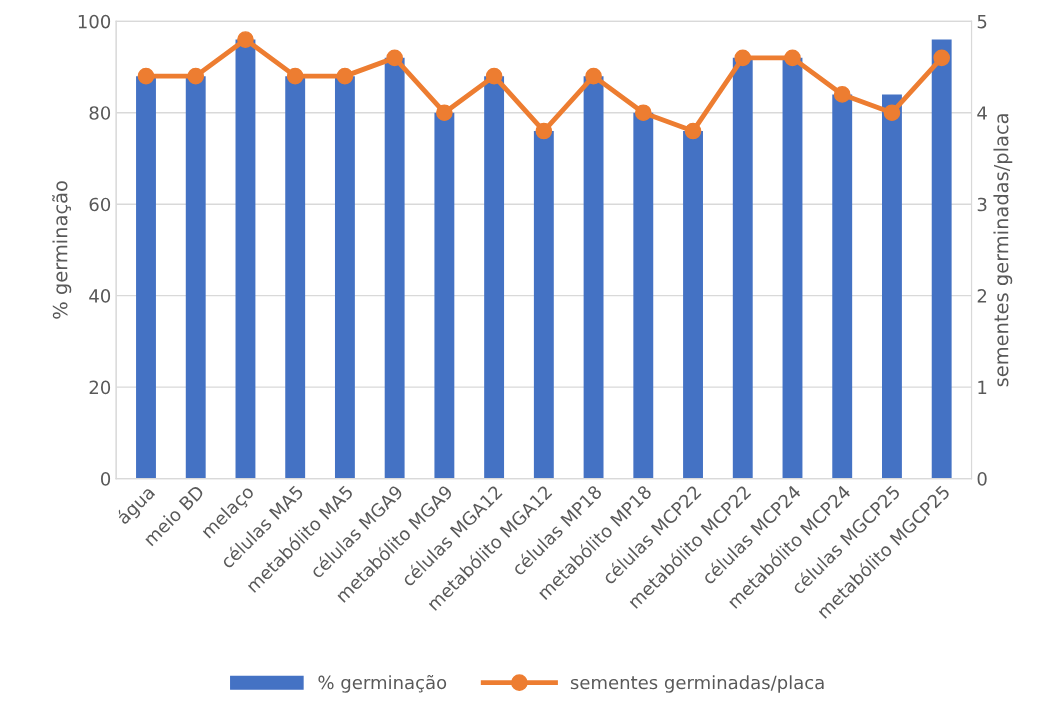  What do you see at coordinates (982, 113) in the screenshot?
I see `y2-tick-label: 4` at bounding box center [982, 113].